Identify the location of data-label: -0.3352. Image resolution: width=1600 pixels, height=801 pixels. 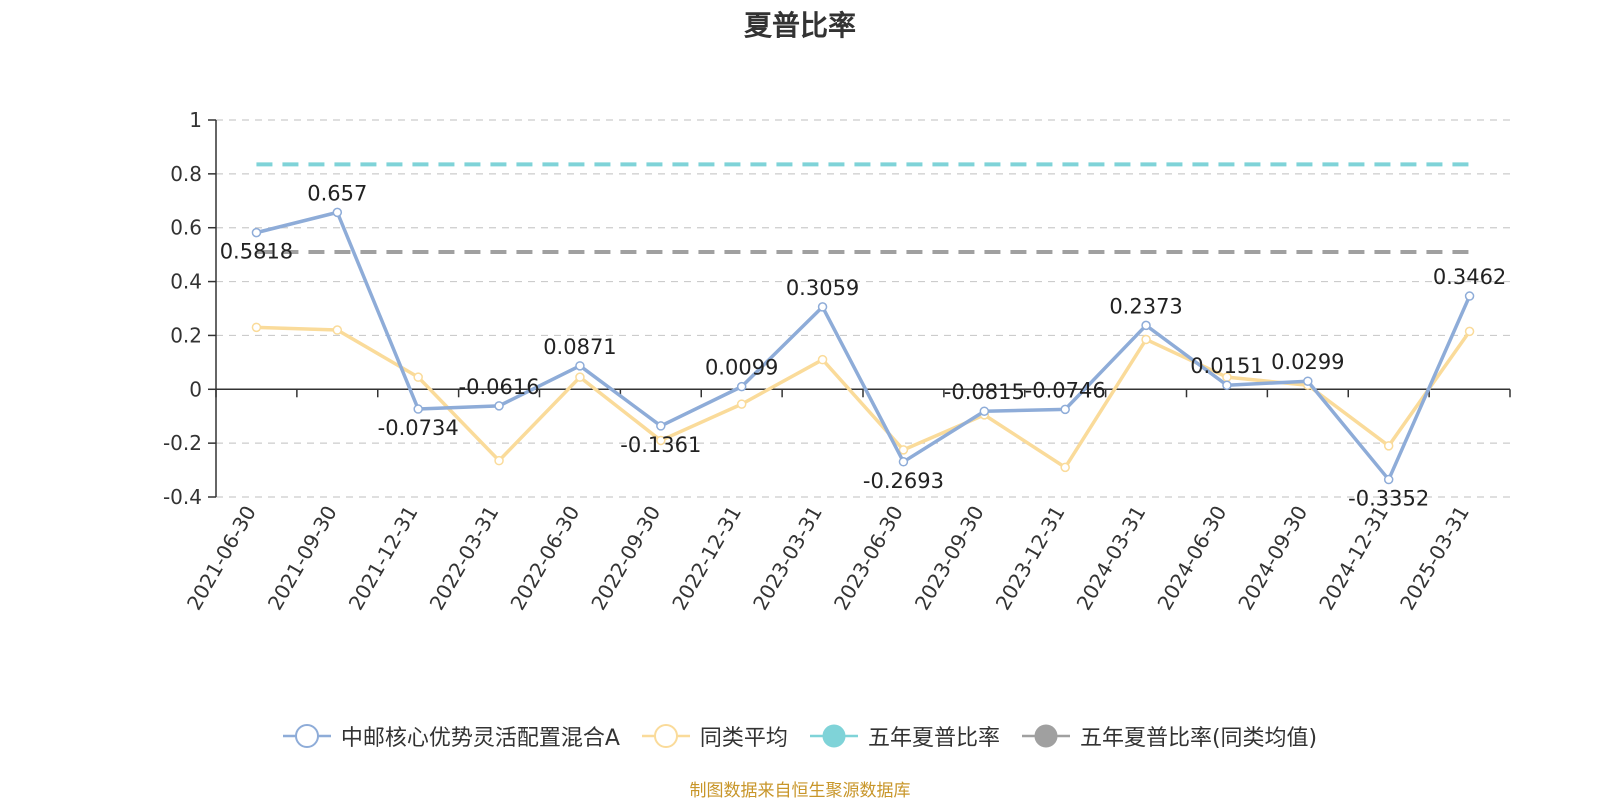
(1388, 499).